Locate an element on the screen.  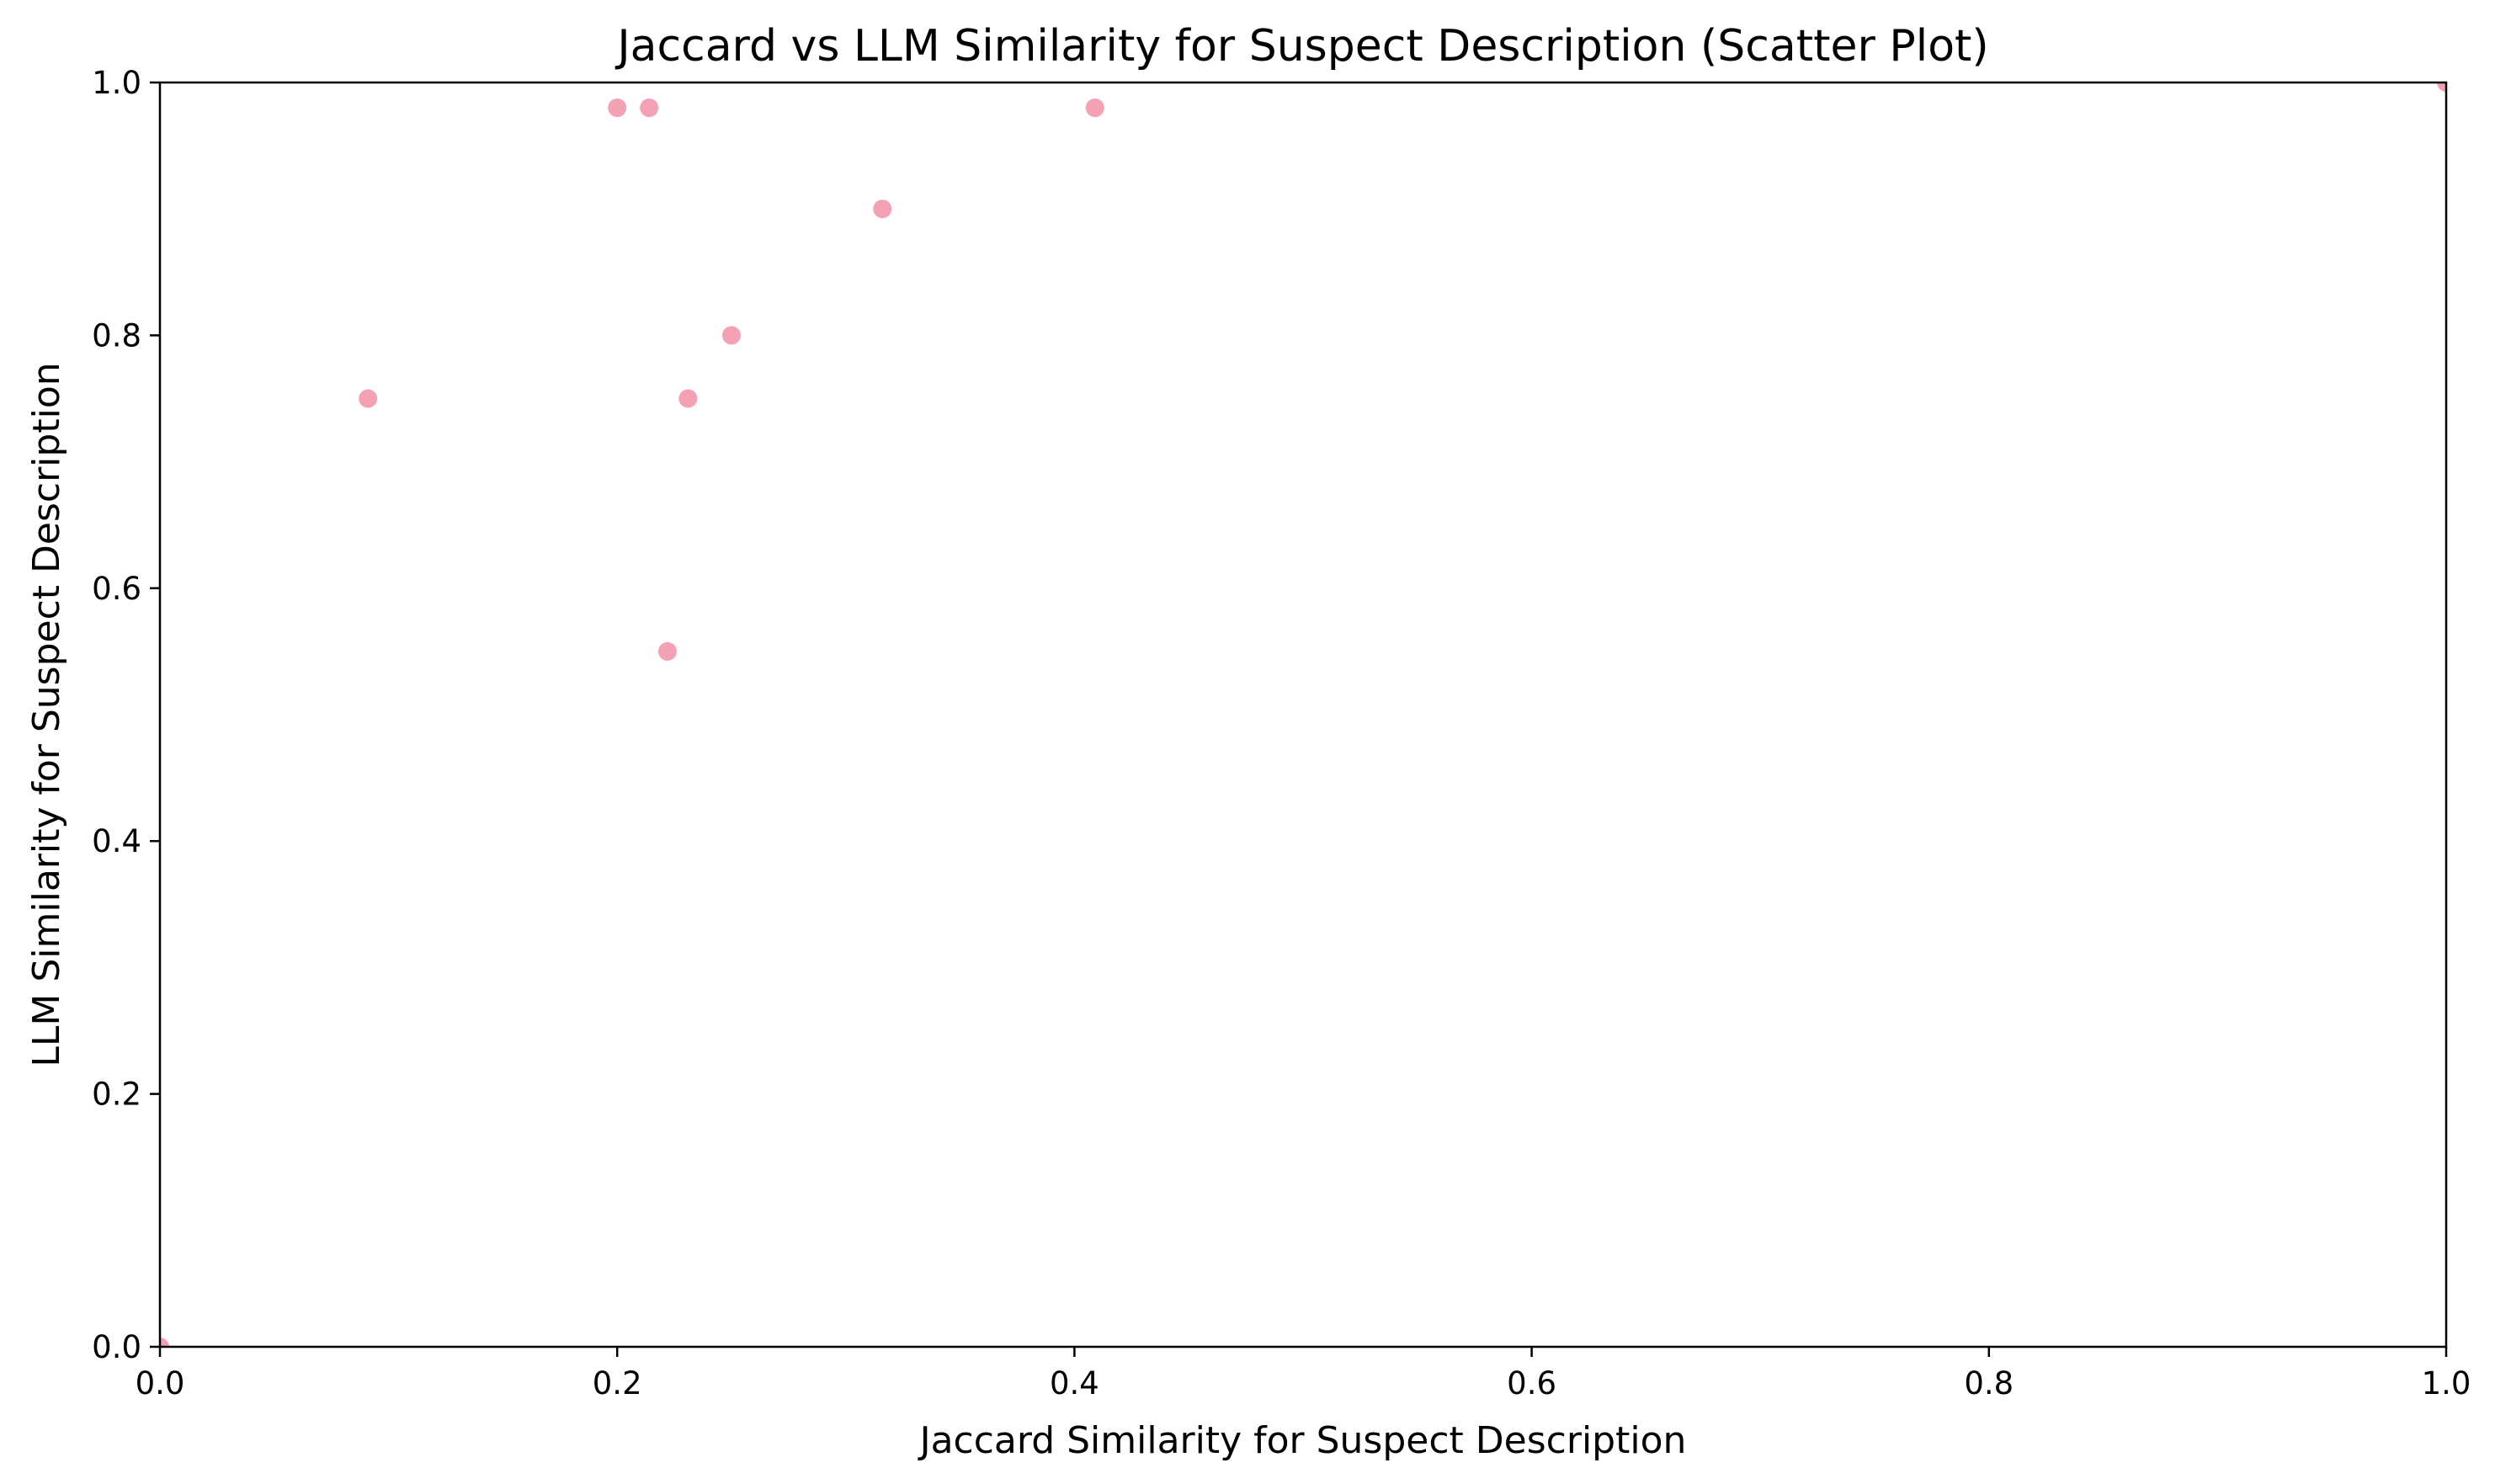
y-tick-label: 0.0 is located at coordinates (116, 1347).